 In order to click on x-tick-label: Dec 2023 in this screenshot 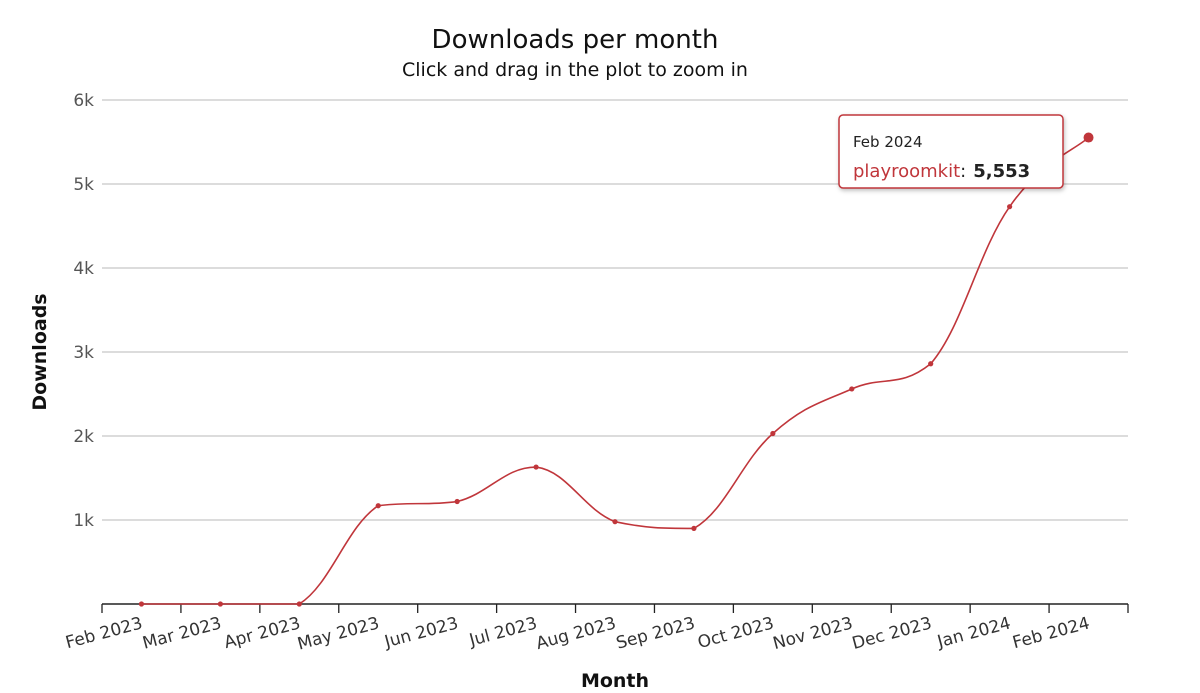, I will do `click(892, 634)`.